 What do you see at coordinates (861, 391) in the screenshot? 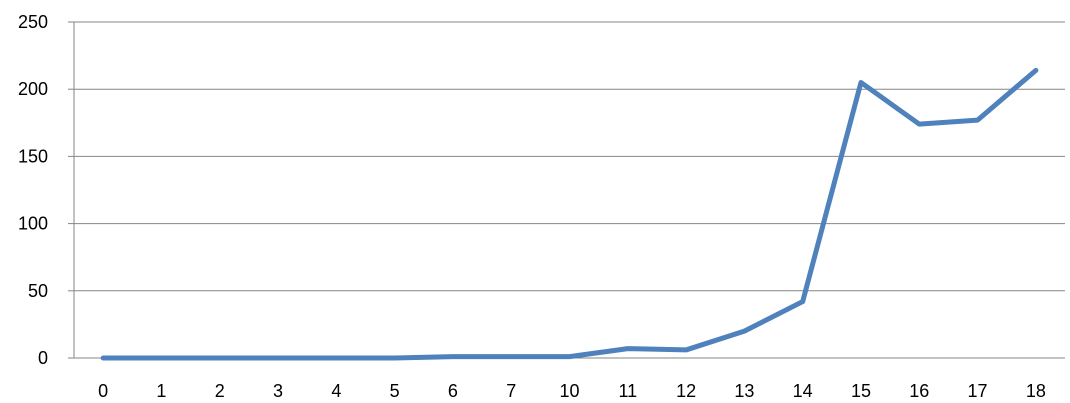
I see `x-tick-label: 15` at bounding box center [861, 391].